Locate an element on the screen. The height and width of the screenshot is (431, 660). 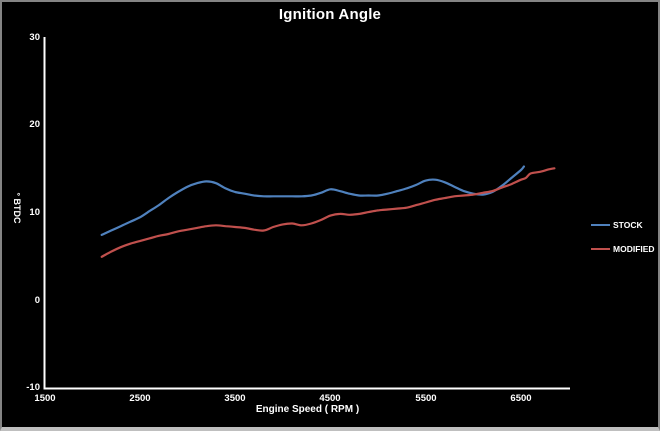
x-tick-label: 6500 is located at coordinates (521, 398).